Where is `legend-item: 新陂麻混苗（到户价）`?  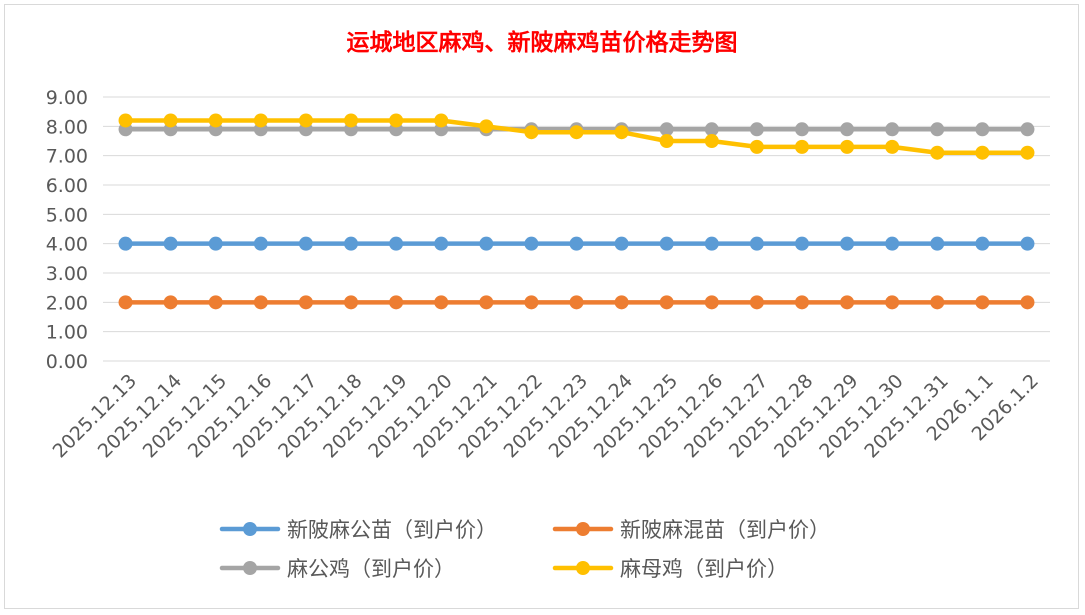
legend-item: 新陂麻混苗（到户价） is located at coordinates (691, 530).